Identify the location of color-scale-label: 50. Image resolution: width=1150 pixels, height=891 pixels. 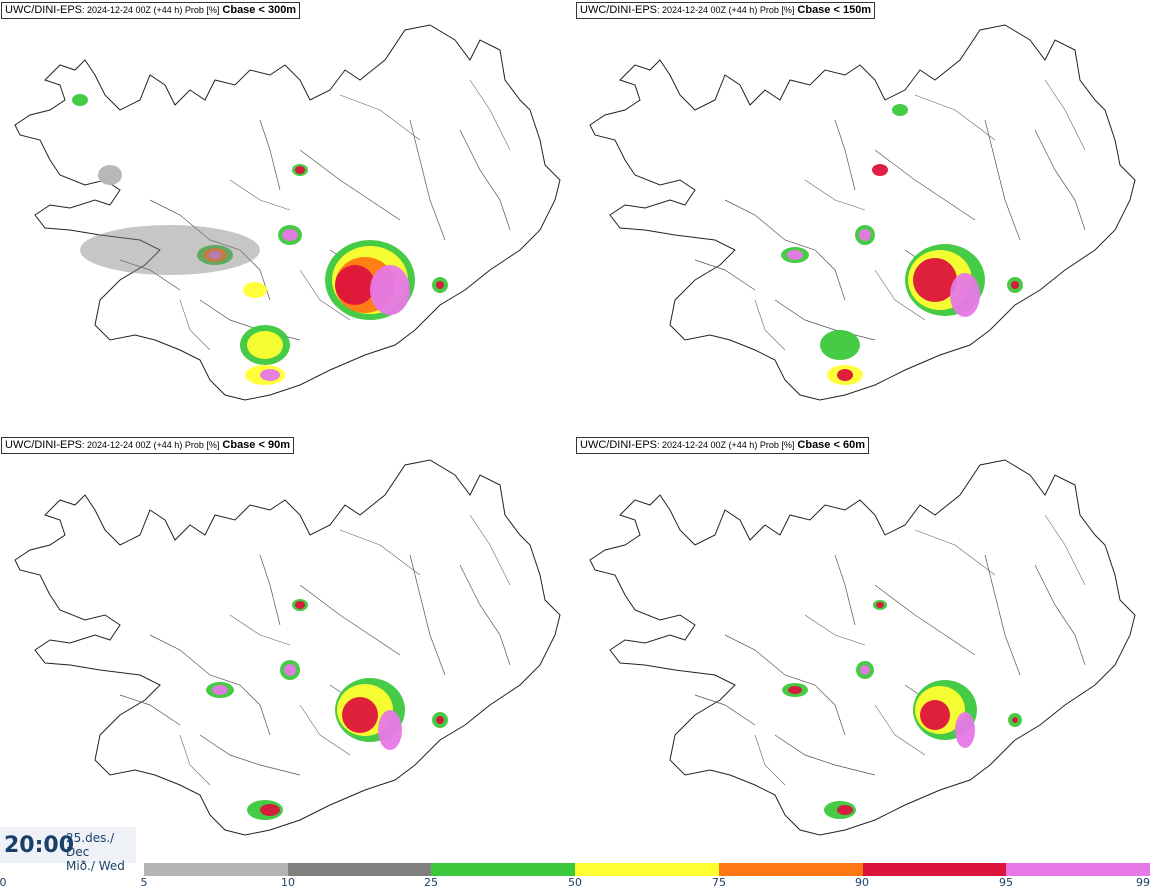
(575, 882).